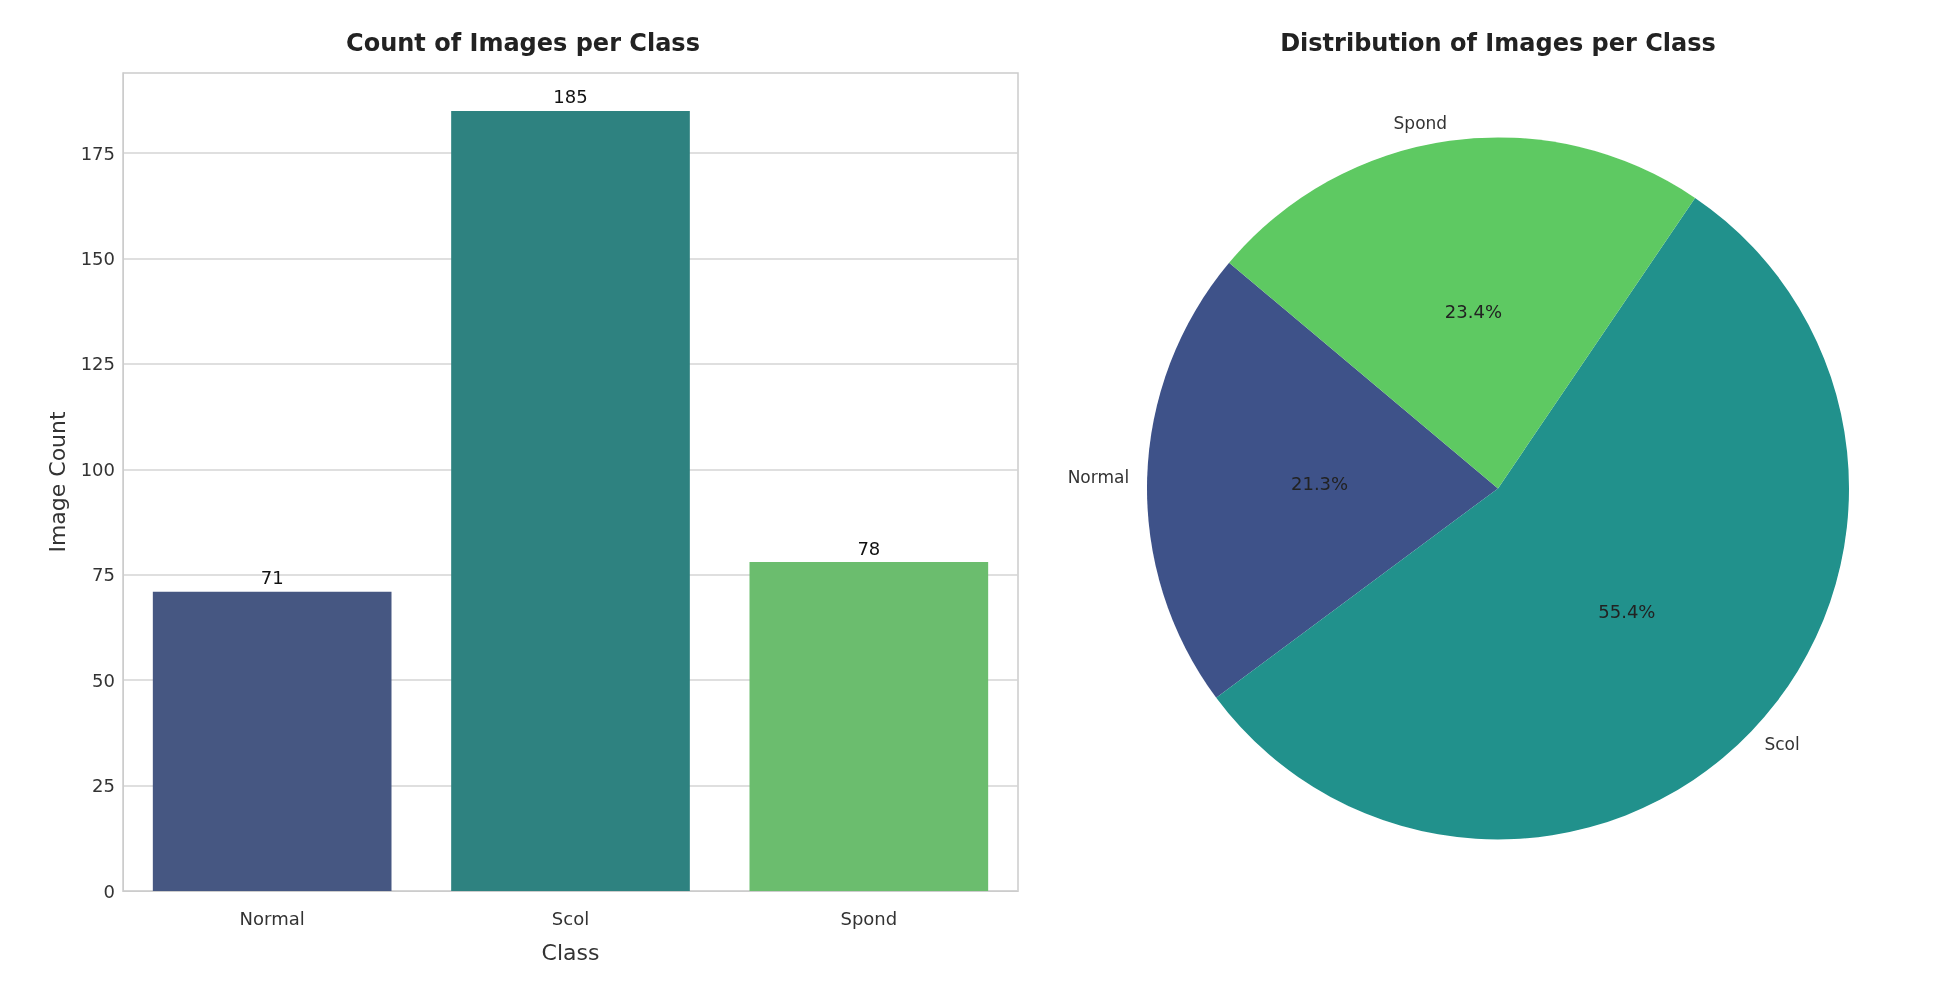 Image resolution: width=1959 pixels, height=984 pixels. Describe the element at coordinates (869, 918) in the screenshot. I see `x-tick-label: Spond` at that location.